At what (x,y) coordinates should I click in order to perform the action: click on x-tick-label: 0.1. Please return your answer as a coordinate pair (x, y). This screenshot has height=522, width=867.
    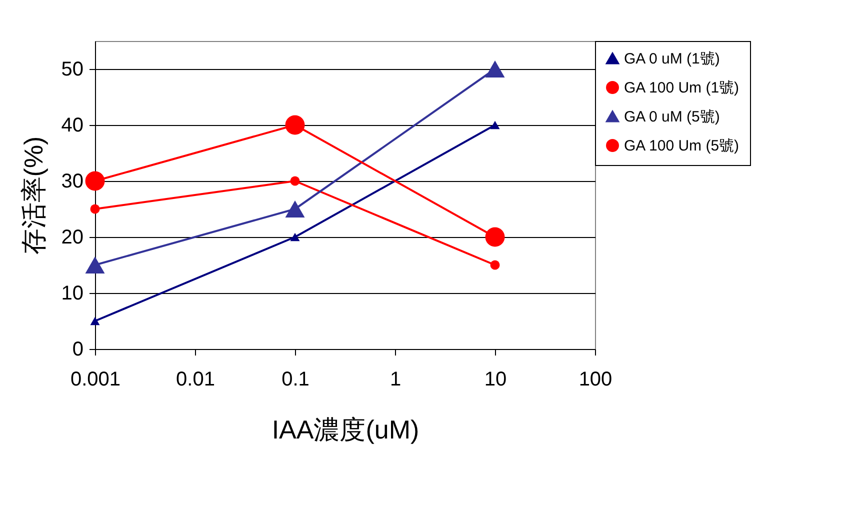
    Looking at the image, I should click on (296, 379).